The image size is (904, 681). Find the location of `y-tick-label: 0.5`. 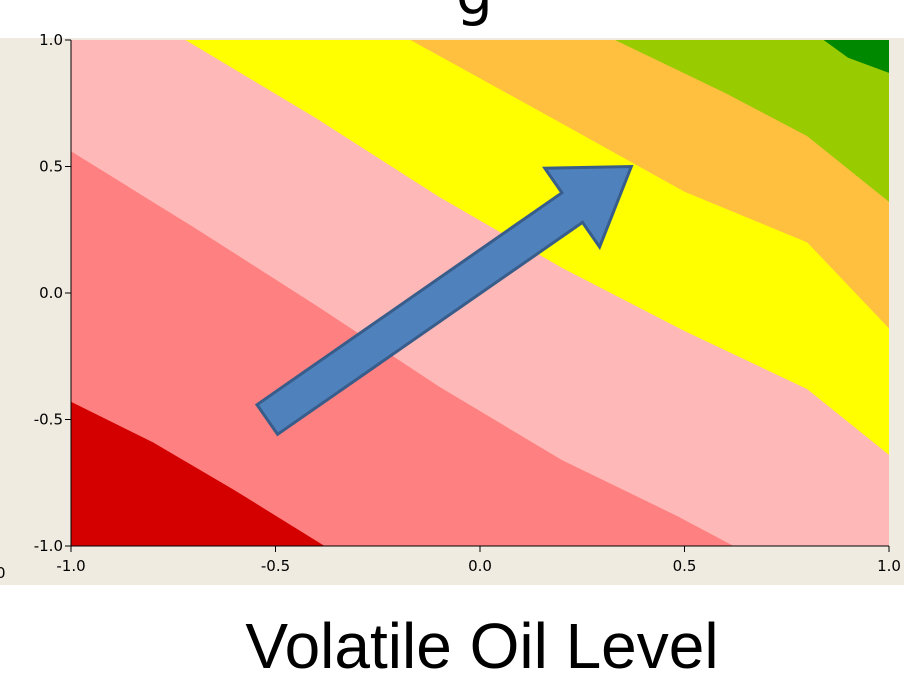

y-tick-label: 0.5 is located at coordinates (51, 167).